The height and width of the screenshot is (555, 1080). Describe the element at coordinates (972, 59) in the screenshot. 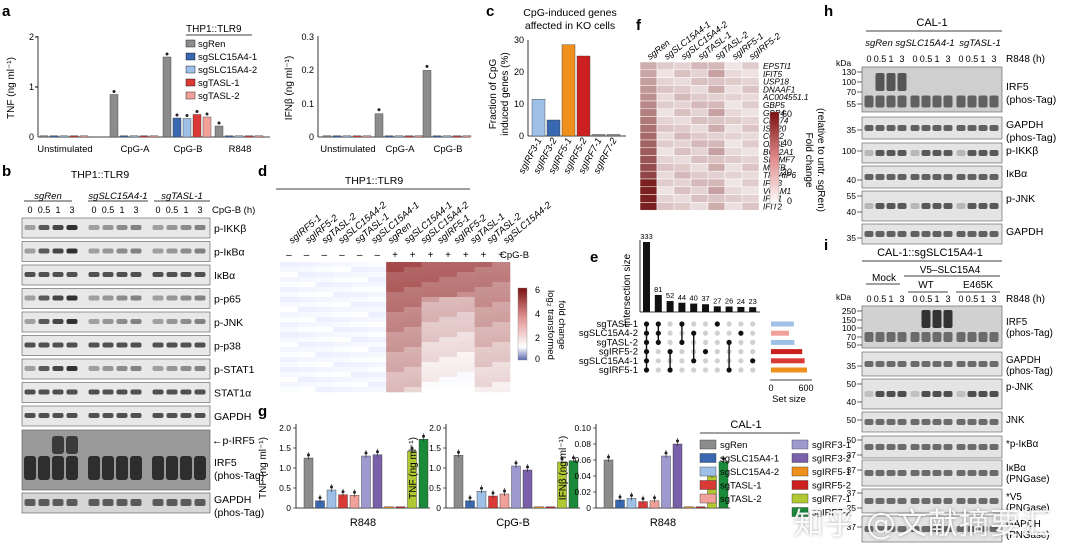

I see `h-time: 0.5` at that location.